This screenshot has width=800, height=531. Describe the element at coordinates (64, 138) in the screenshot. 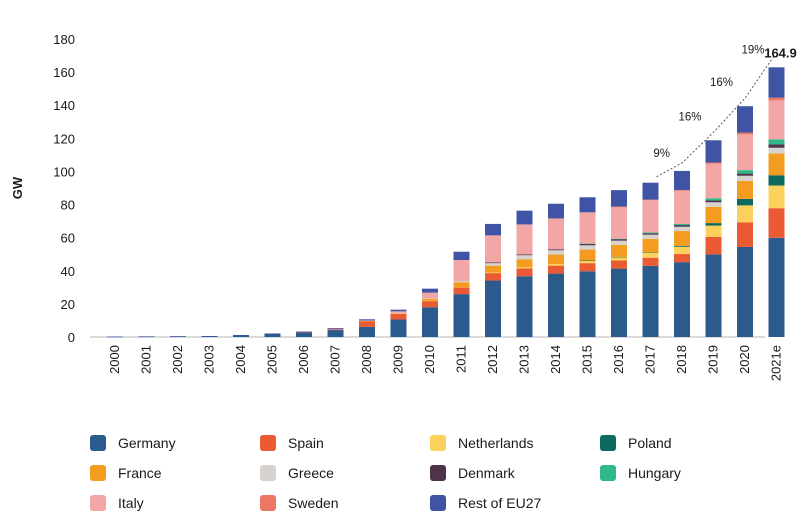

I see `y-tick-label: 120` at that location.